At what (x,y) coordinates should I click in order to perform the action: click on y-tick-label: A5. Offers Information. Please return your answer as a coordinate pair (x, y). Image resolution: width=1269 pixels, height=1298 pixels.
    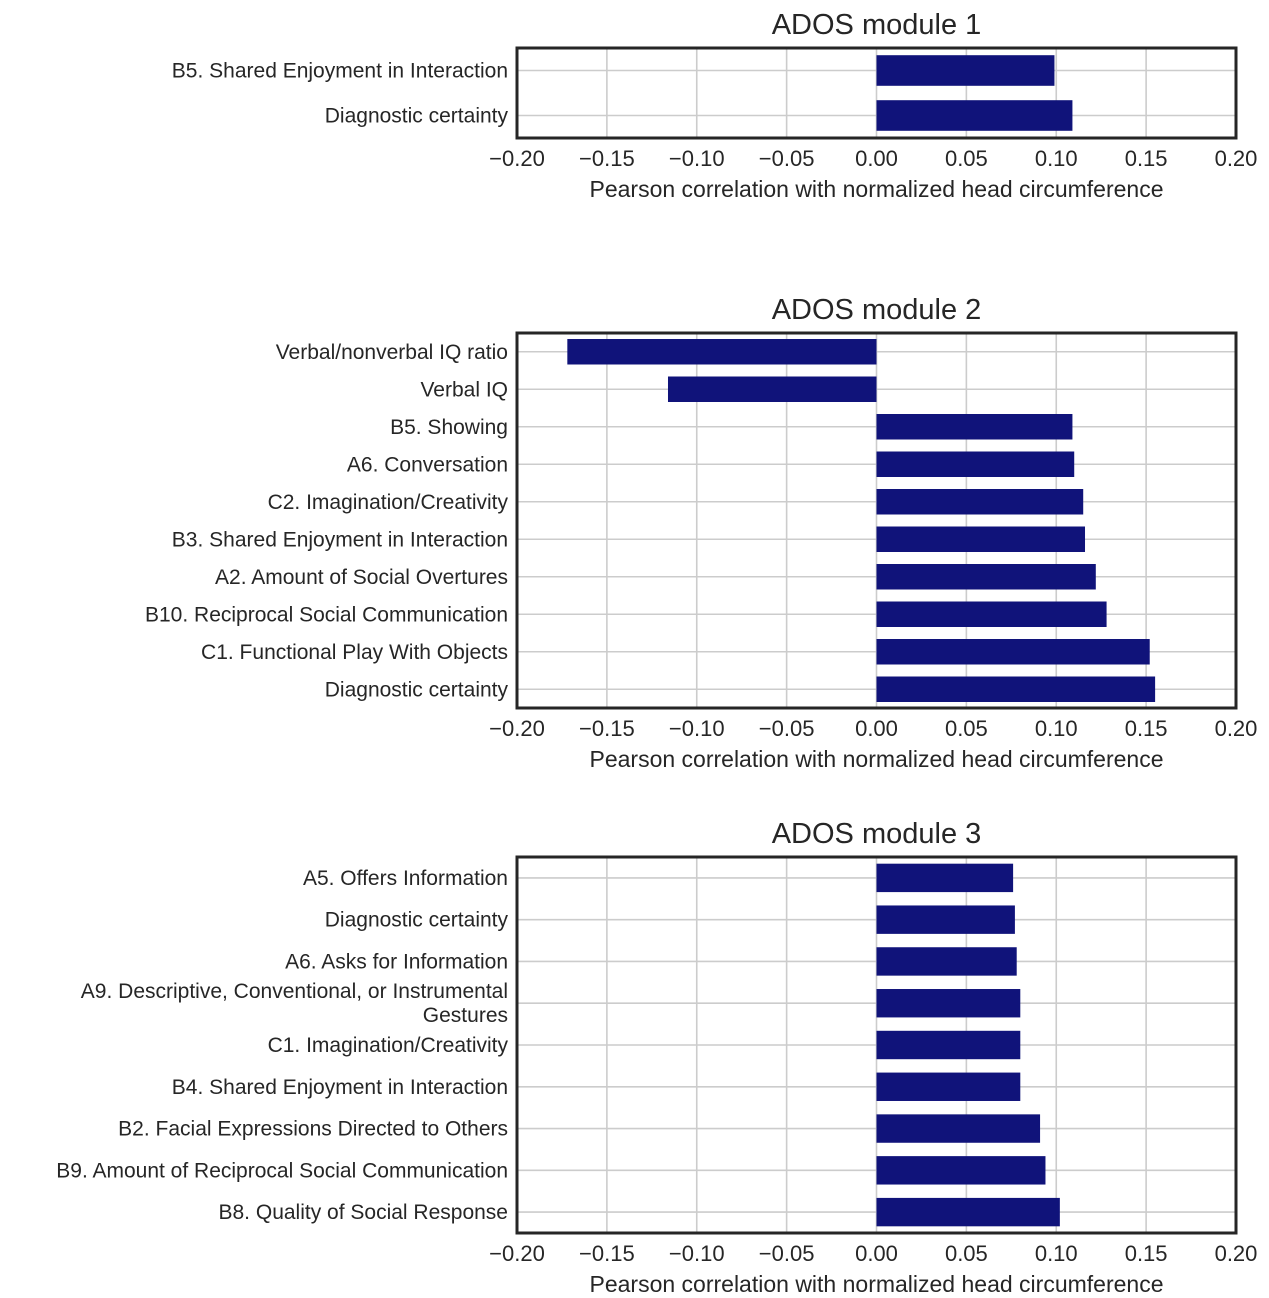
    Looking at the image, I should click on (405, 878).